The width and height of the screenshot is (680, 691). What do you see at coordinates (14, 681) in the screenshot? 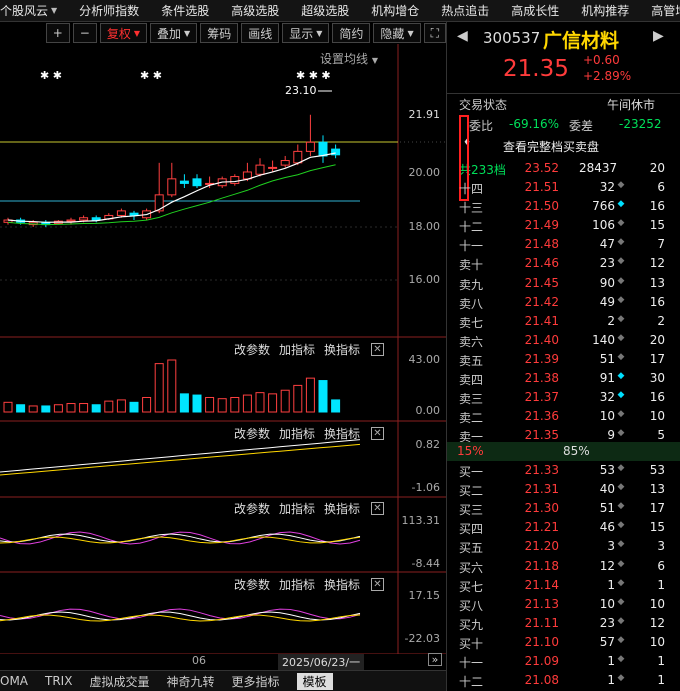
I see `indicator-tab: OMA` at bounding box center [14, 681].